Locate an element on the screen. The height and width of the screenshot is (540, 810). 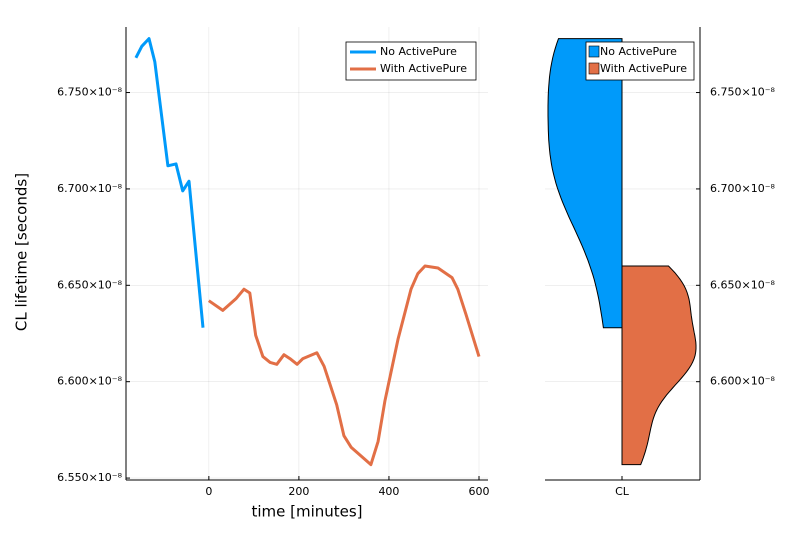
y-tick-label: 6.550×10⁻⁸ is located at coordinates (90, 477).